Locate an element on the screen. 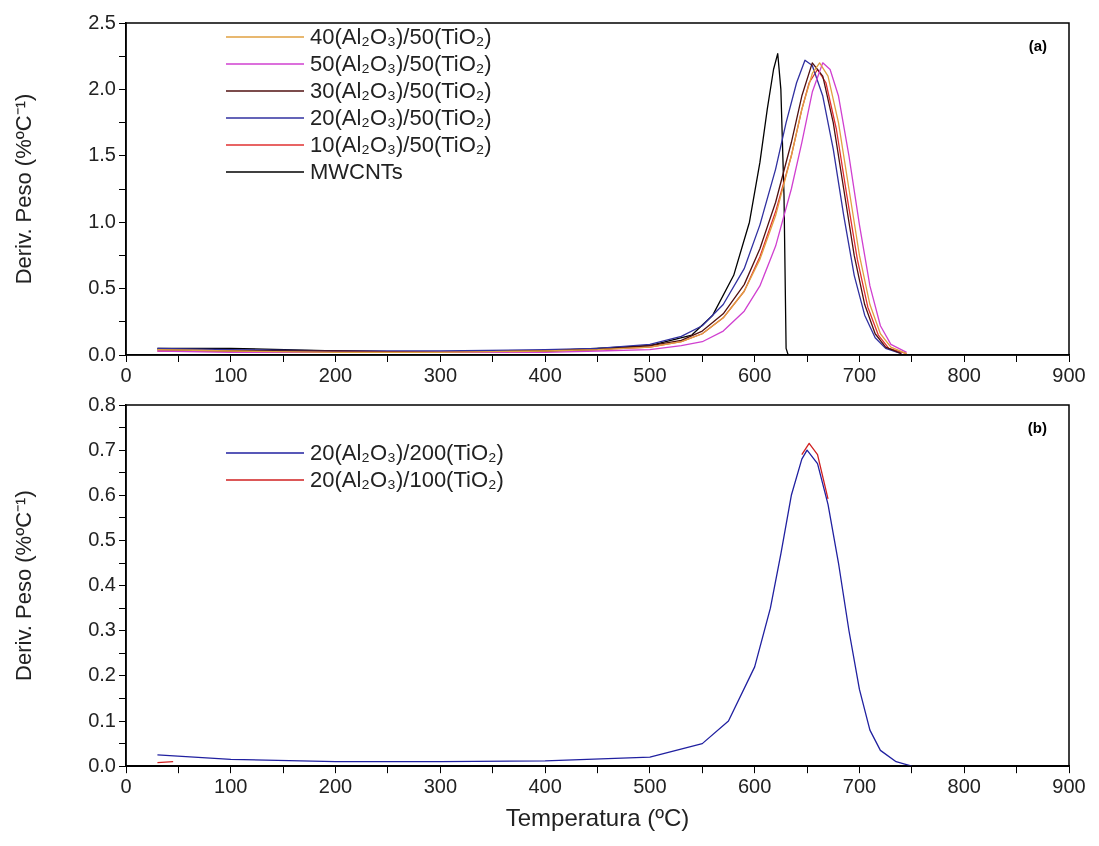  y-tick-label: 2.5 is located at coordinates (102, 21).